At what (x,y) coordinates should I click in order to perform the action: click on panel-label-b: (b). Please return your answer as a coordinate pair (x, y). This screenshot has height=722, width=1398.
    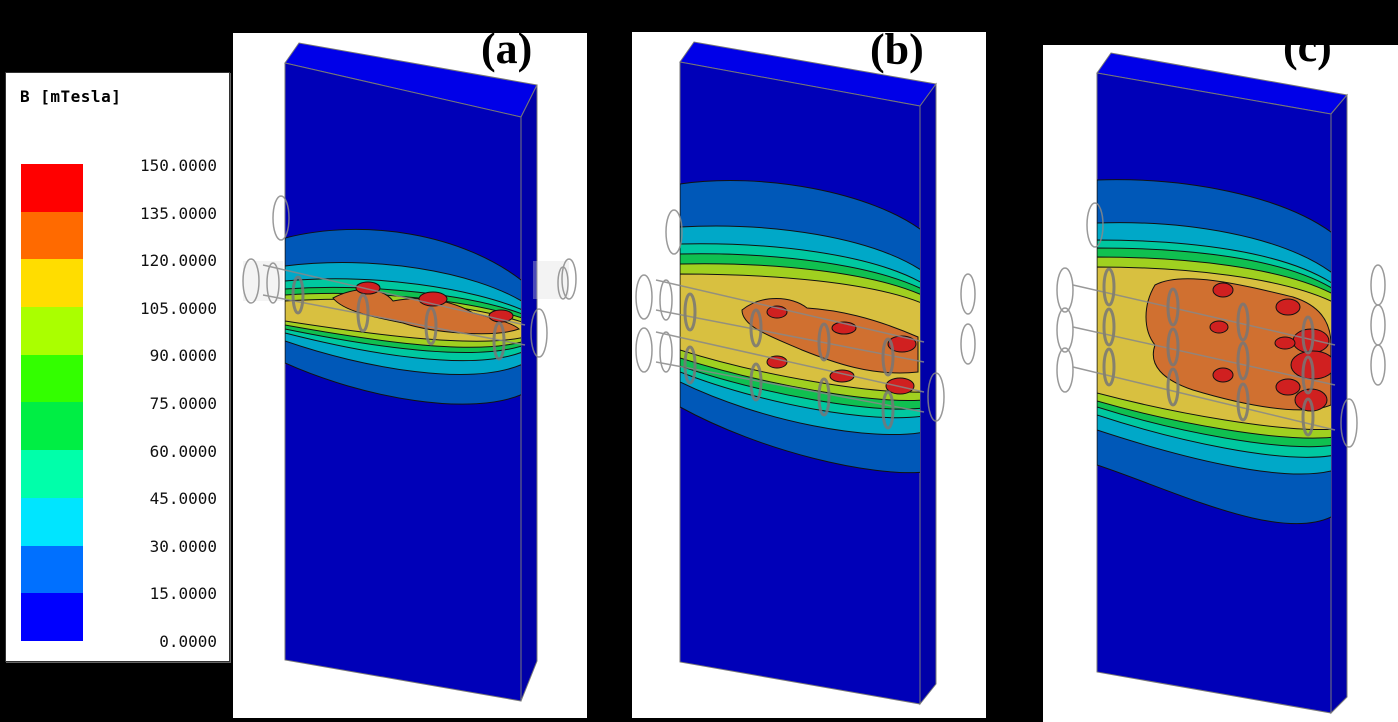
    Looking at the image, I should click on (897, 49).